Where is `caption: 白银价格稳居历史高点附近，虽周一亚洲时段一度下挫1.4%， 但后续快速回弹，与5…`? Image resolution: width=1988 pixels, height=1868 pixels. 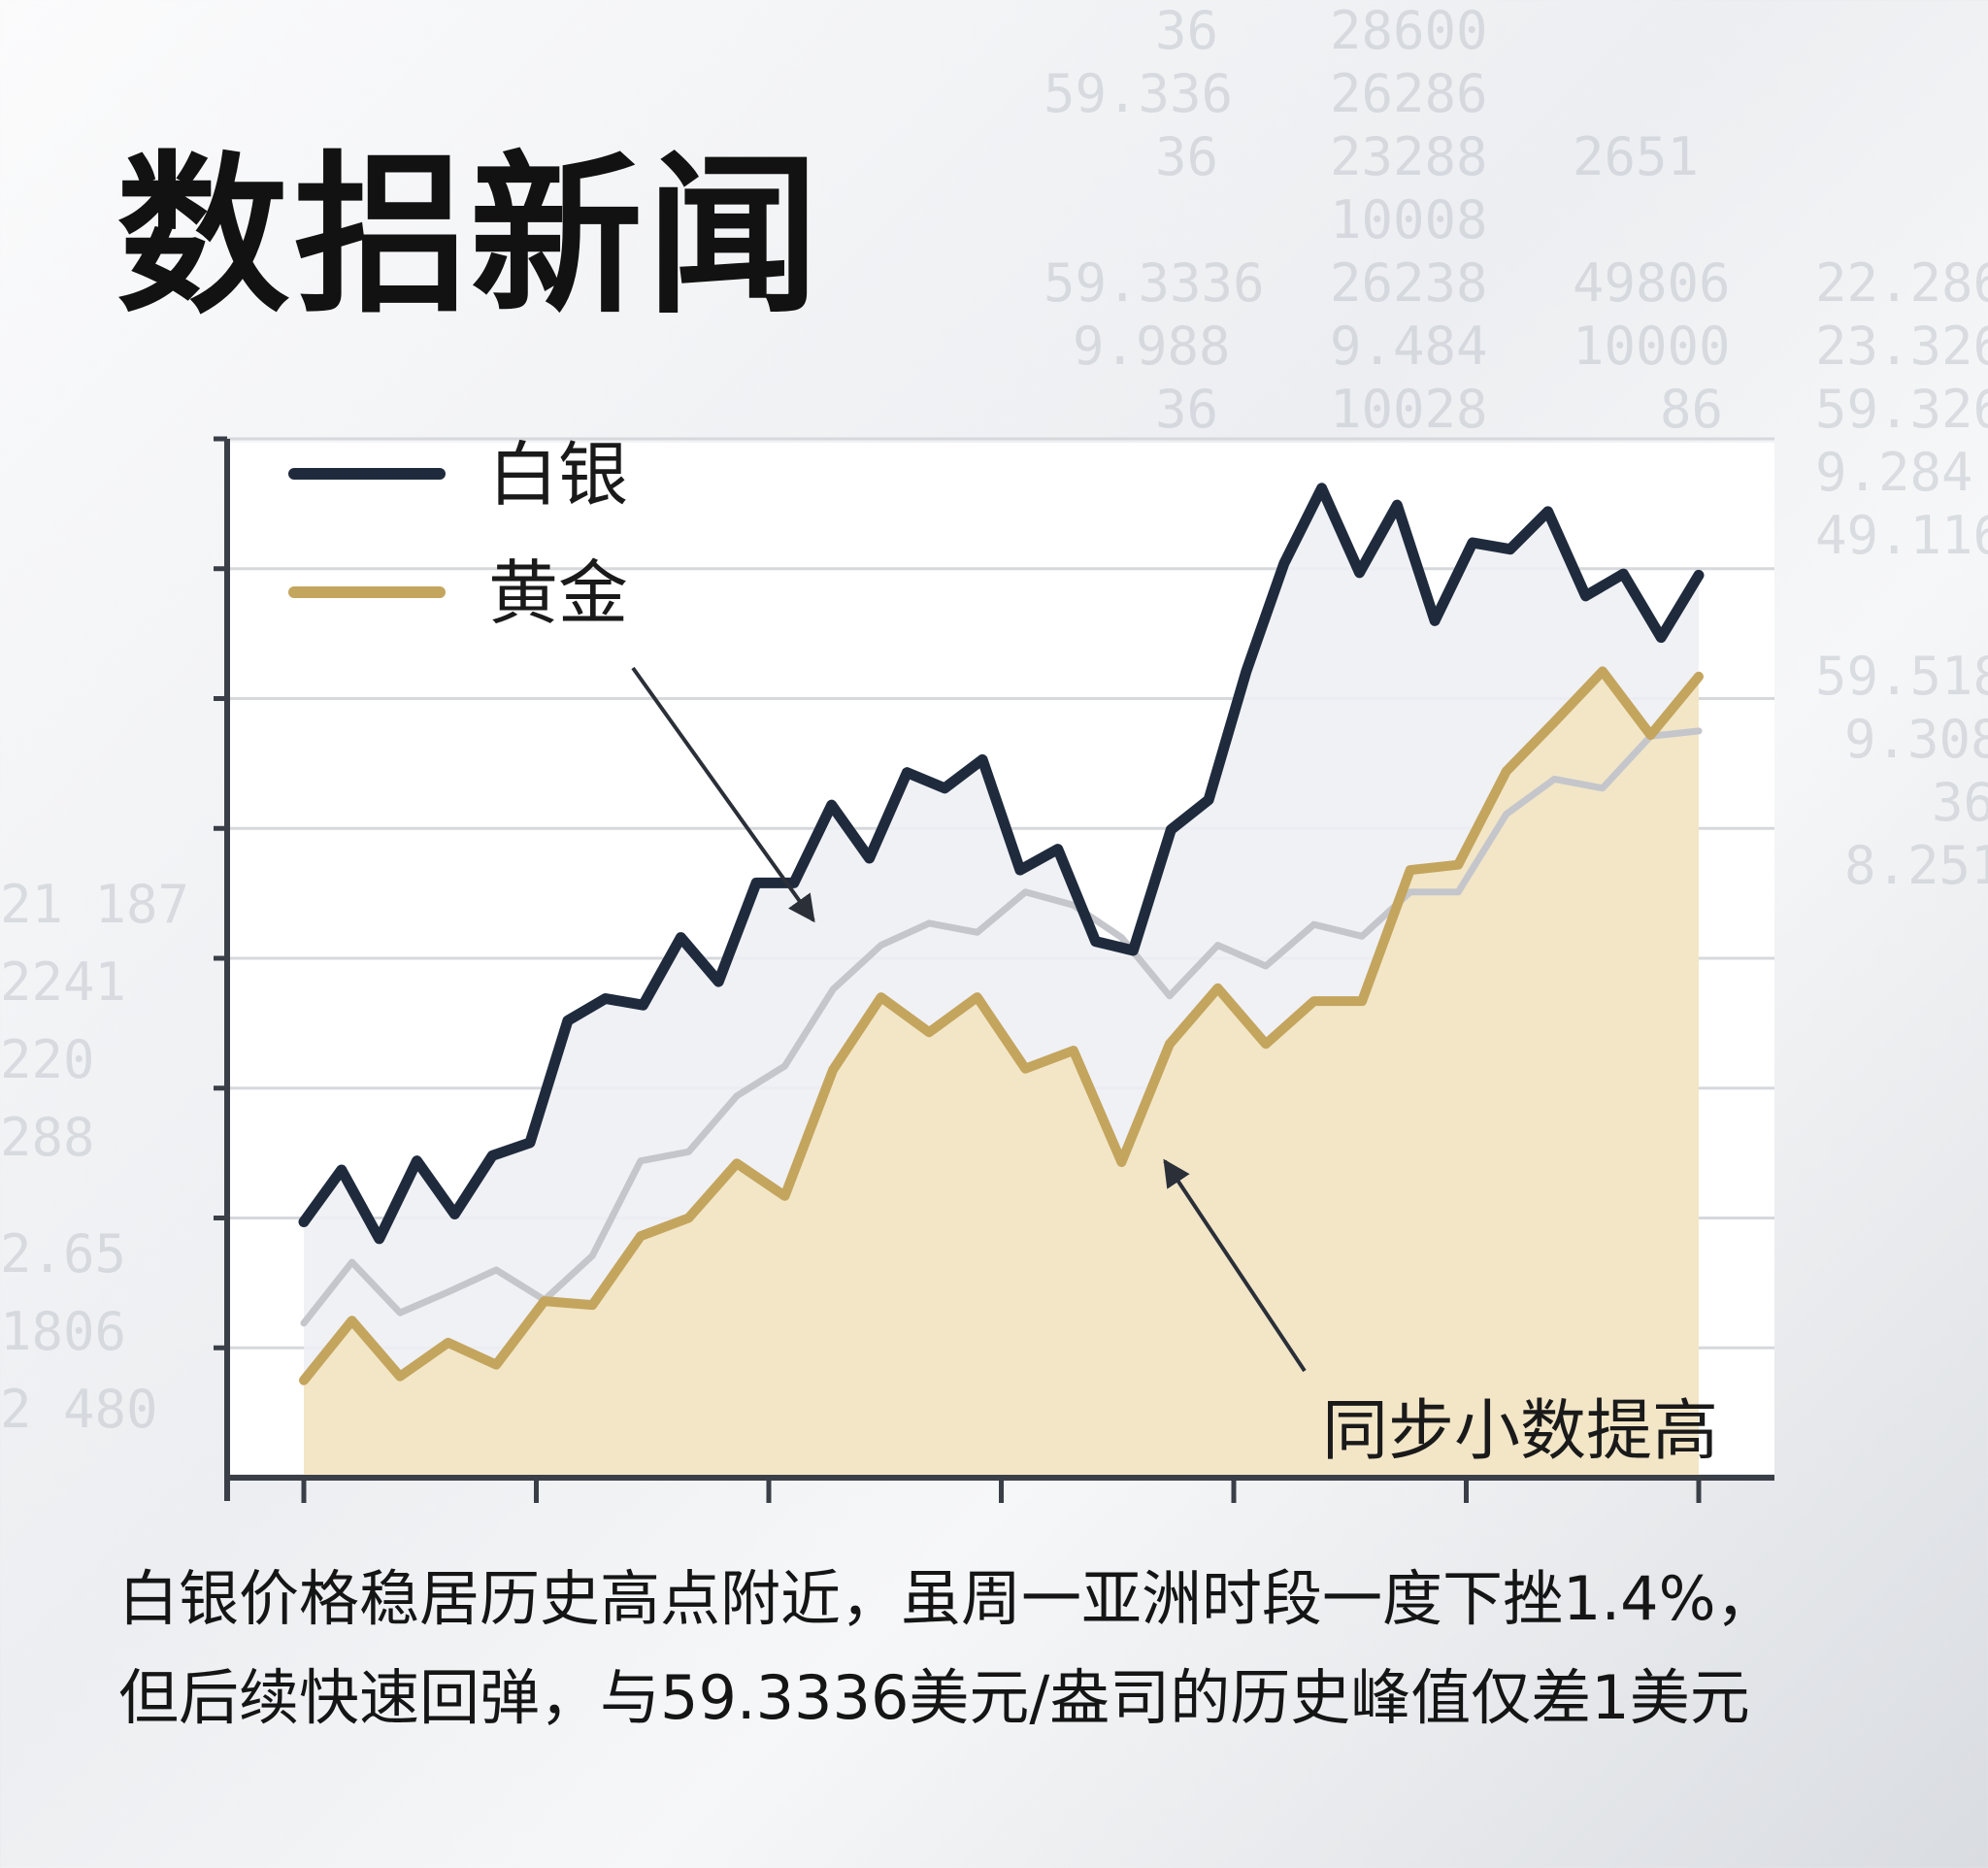 caption: 白银价格稳居历史高点附近，虽周一亚洲时段一度下挫1.4%， 但后续快速回弹，与5… is located at coordinates (1031, 1649).